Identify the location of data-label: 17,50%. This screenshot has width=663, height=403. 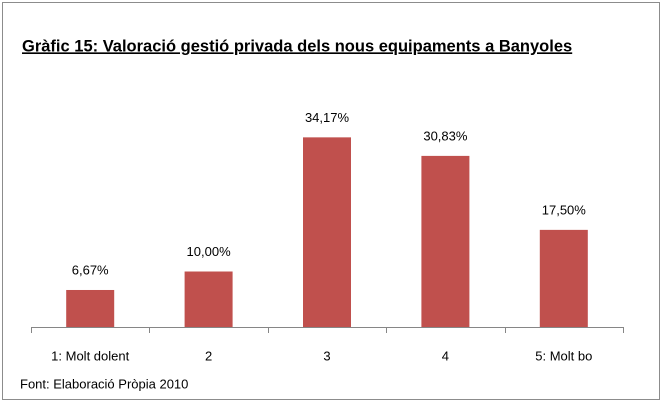
(564, 209).